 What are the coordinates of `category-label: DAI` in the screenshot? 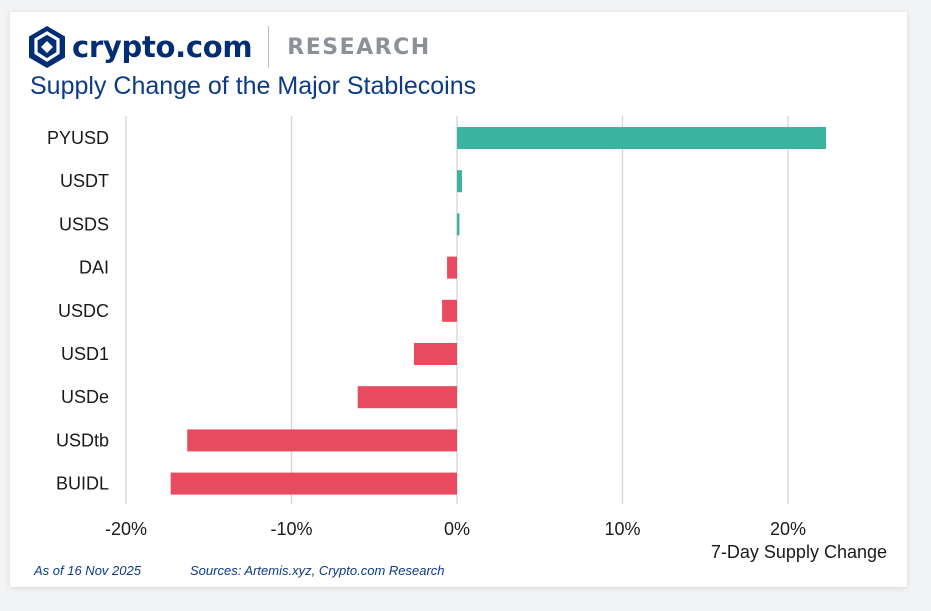 It's located at (94, 268).